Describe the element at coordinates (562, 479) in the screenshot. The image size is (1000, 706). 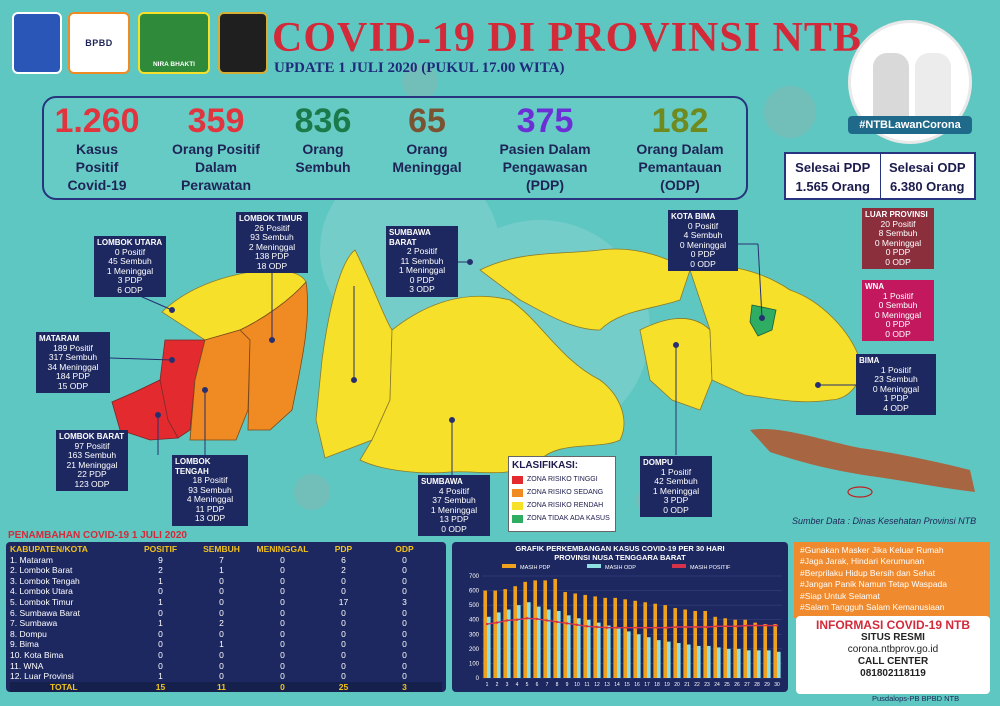
I see `legend-item: ZONA RISIKO TINGGI` at that location.